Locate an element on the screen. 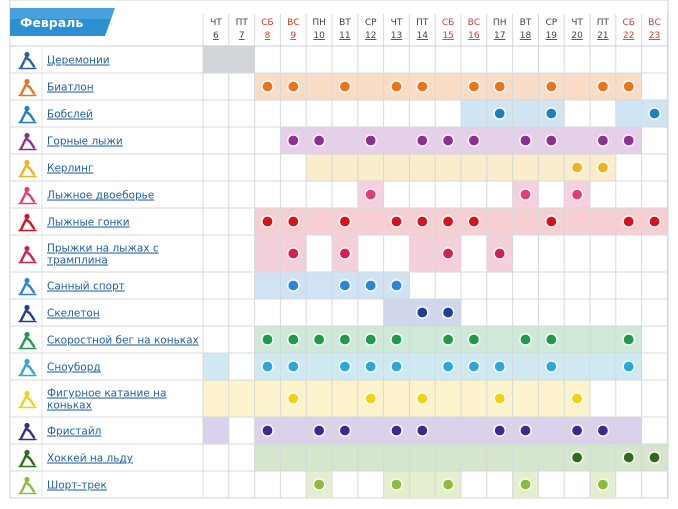 The image size is (678, 509). sport-name-link: Бобслей is located at coordinates (70, 115).